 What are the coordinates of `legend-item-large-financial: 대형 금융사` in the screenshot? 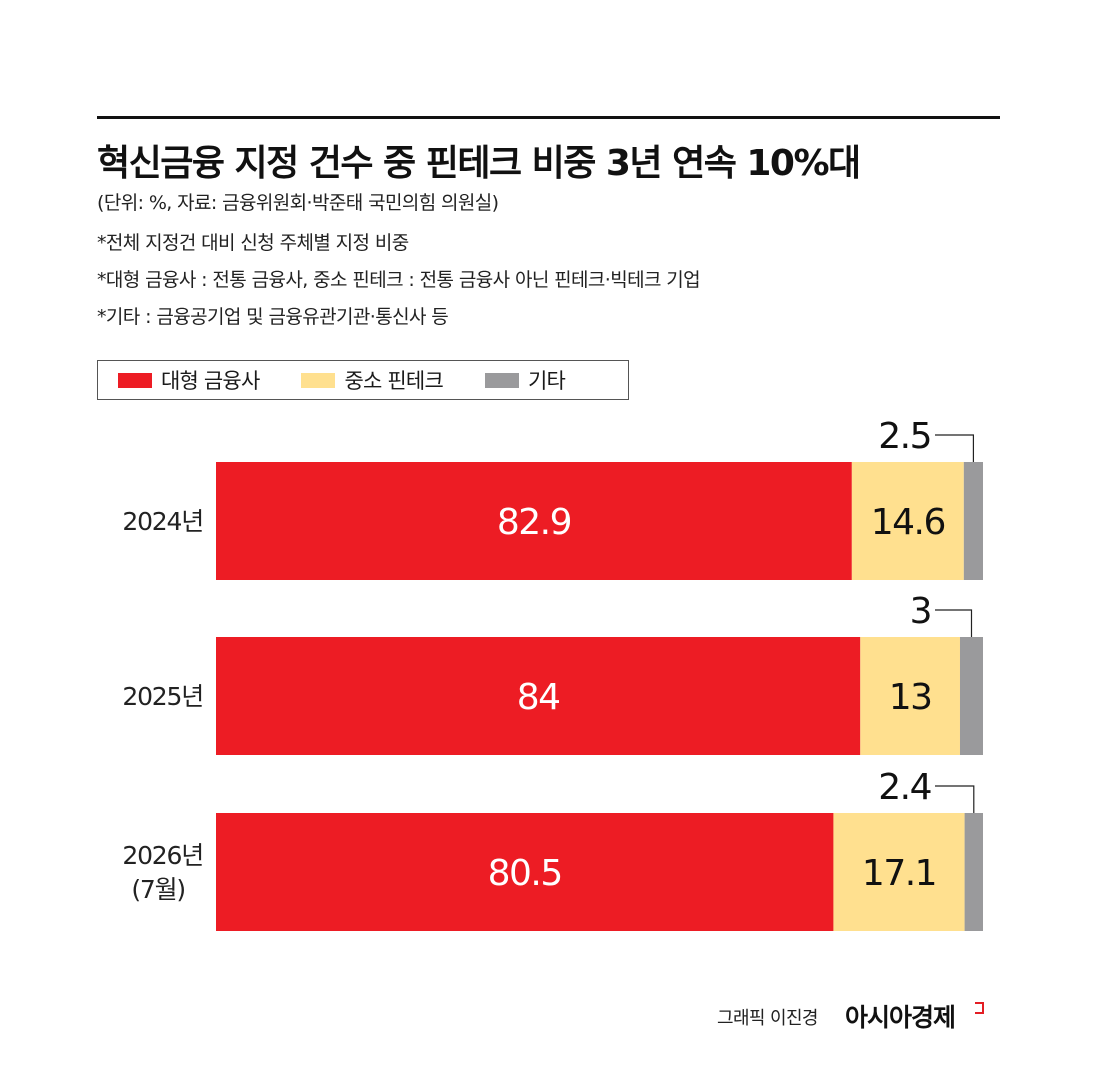 It's located at (189, 380).